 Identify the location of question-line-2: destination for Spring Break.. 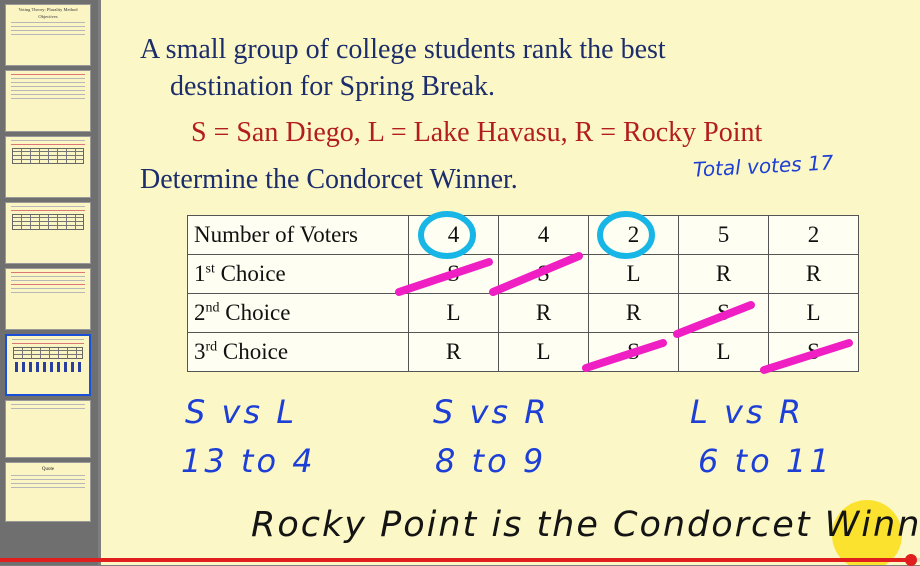
(333, 86).